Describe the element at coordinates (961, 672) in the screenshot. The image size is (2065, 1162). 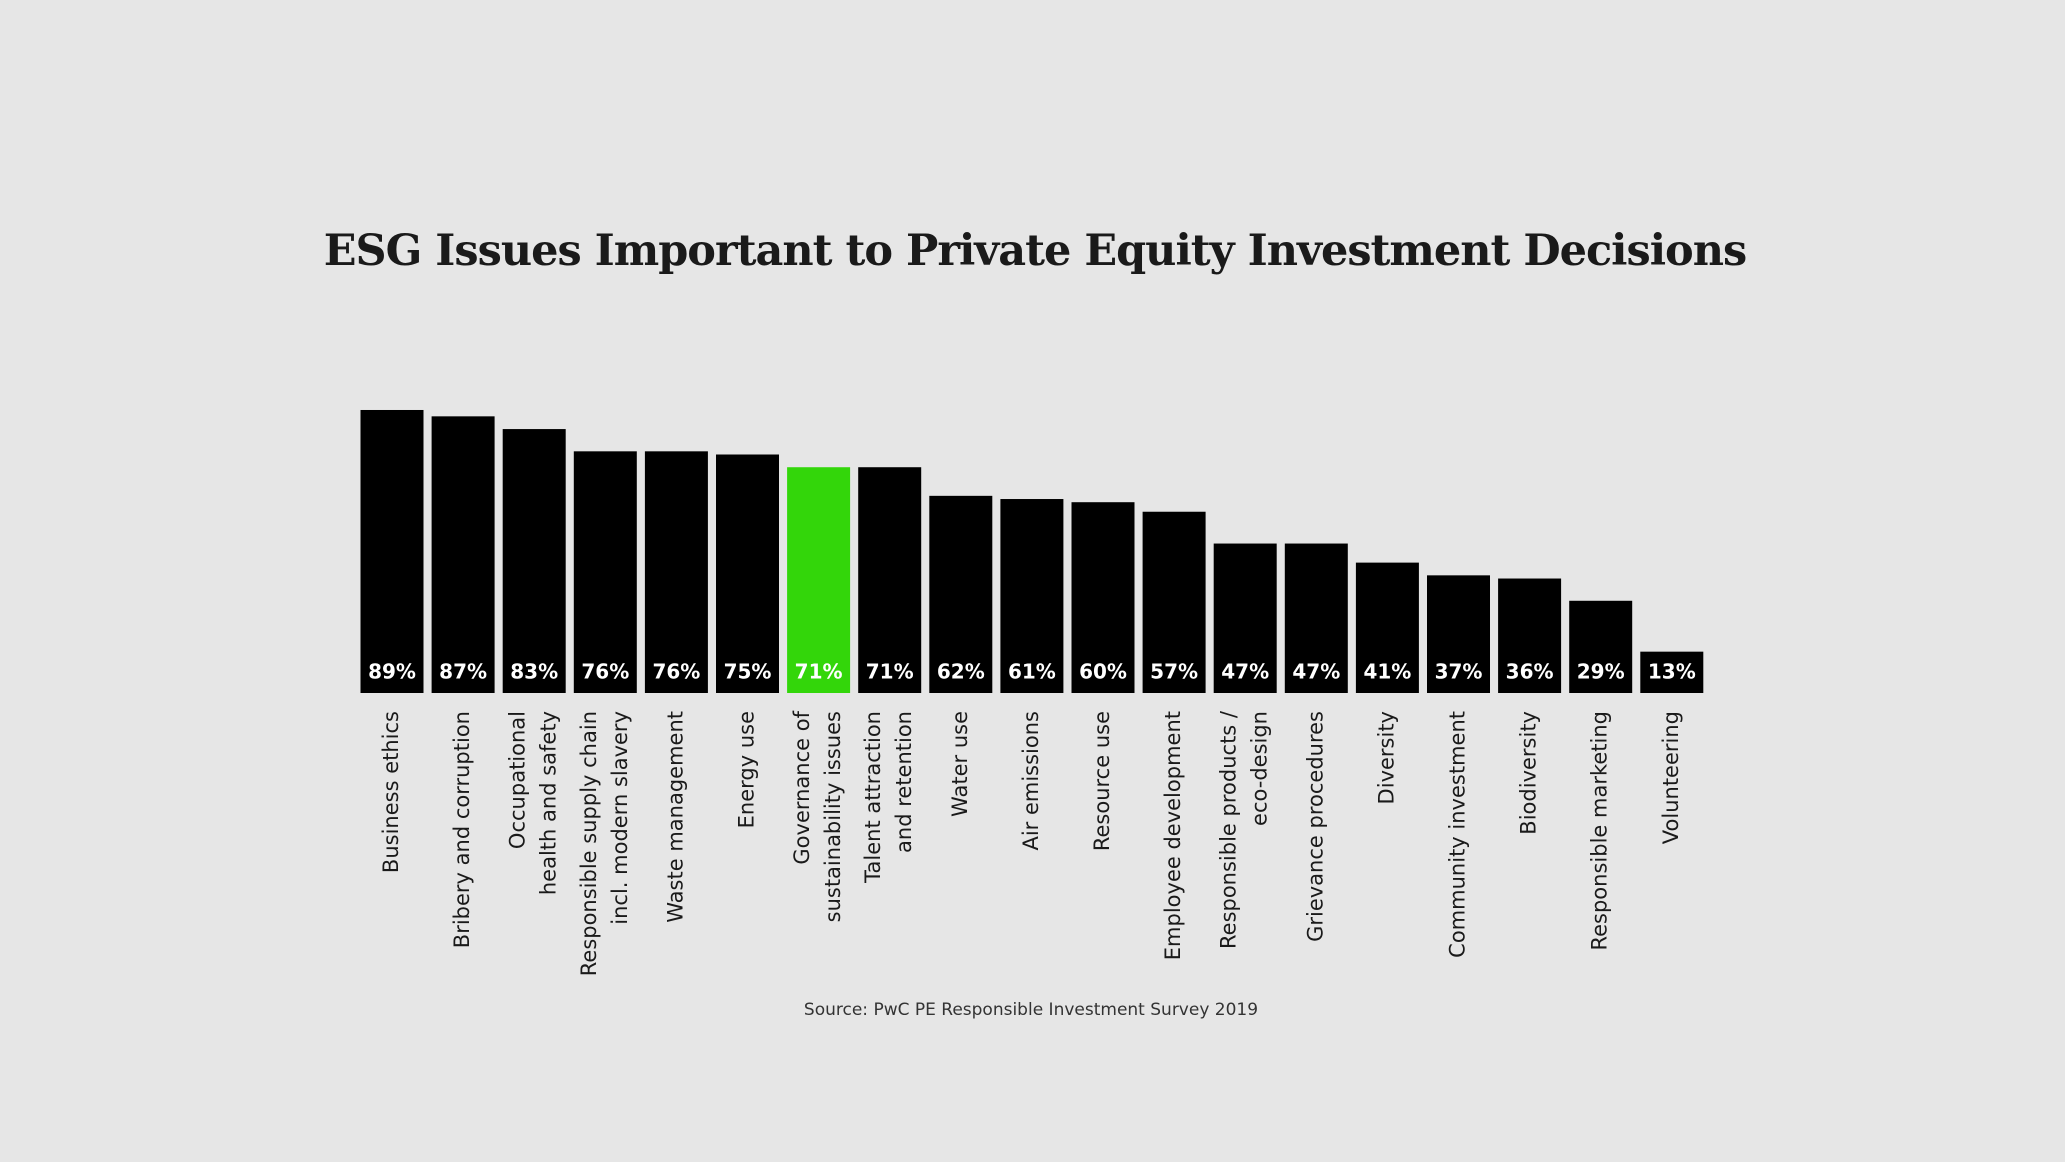
I see `value-label: 62%` at that location.